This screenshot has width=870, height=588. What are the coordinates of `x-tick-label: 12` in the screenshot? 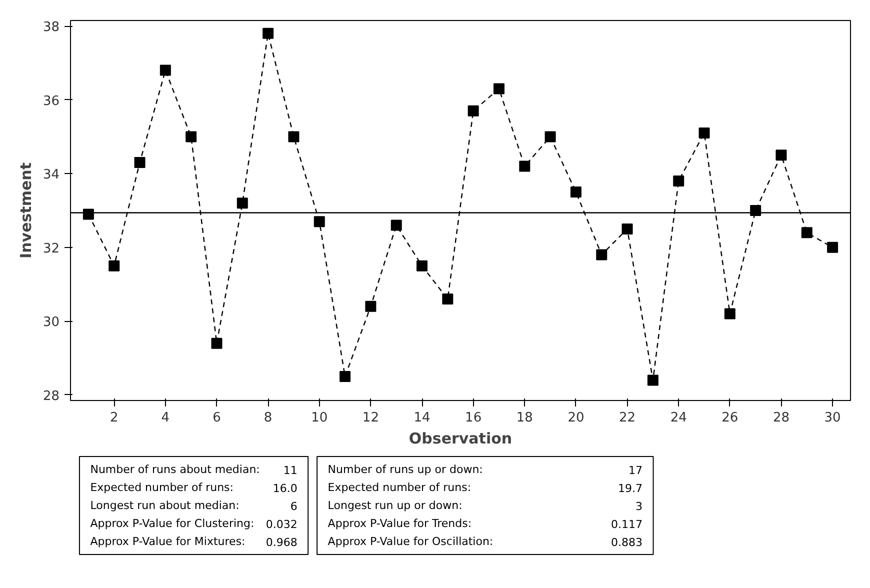 It's located at (370, 418).